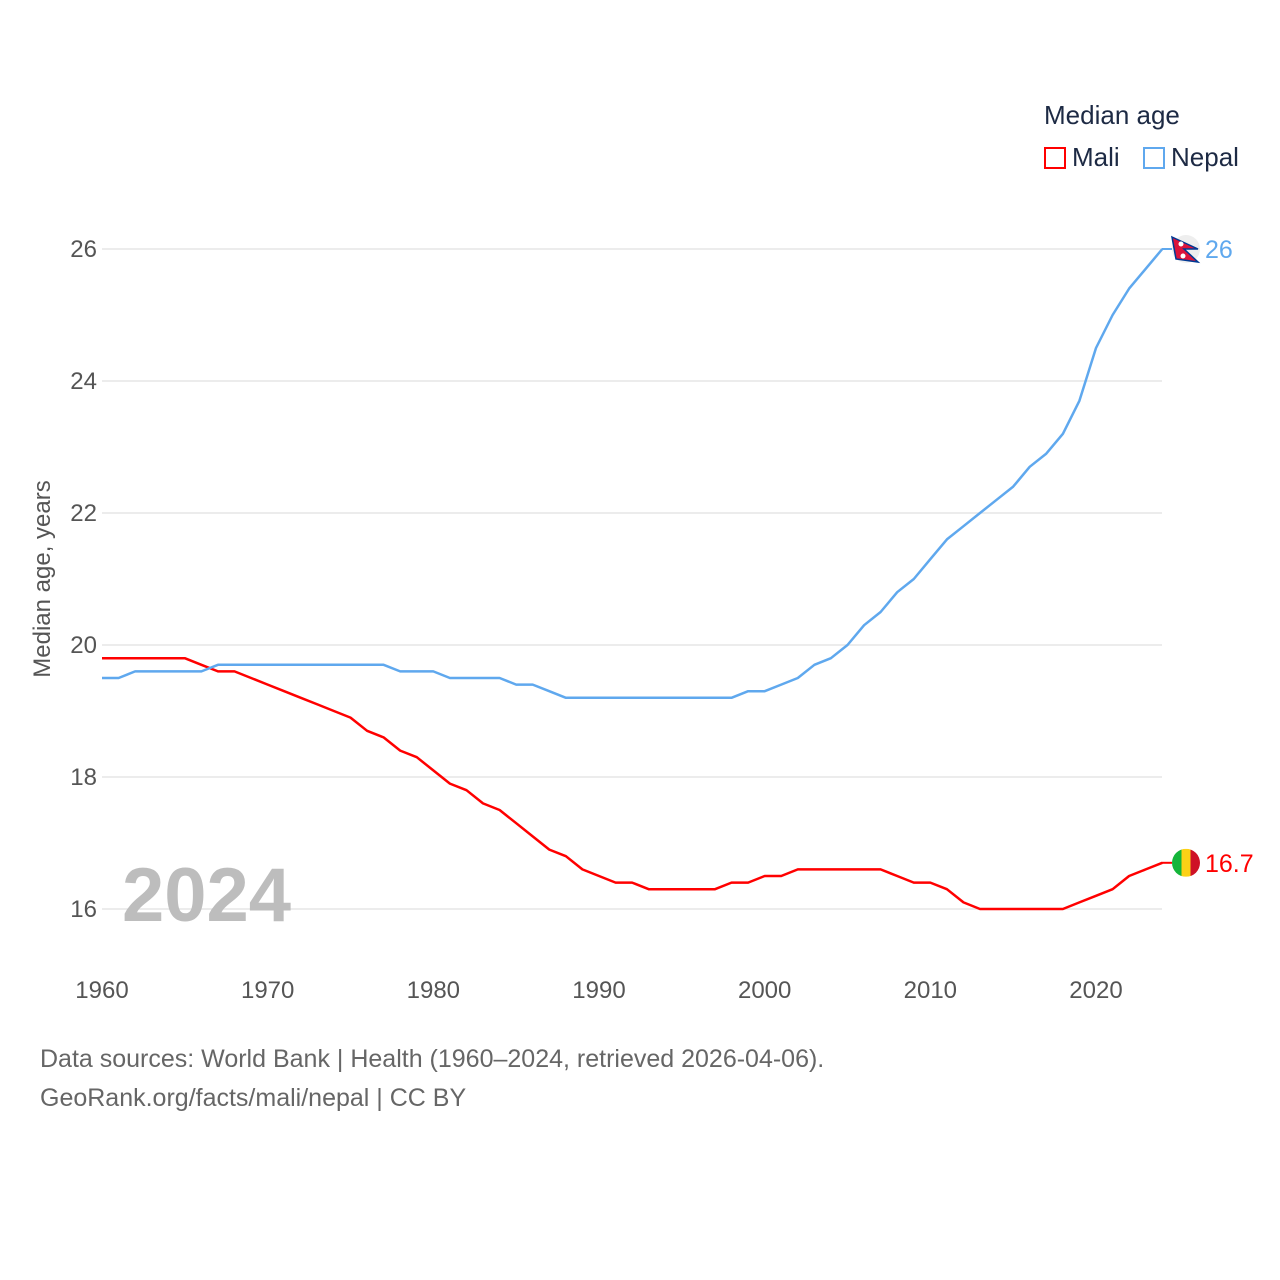  I want to click on flag-icon-mali, so click(1186, 862).